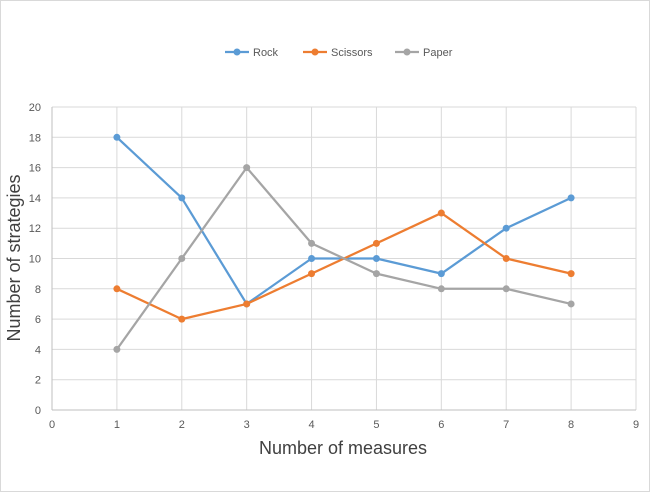 The height and width of the screenshot is (492, 650). I want to click on legend-label-scissors: Scissors, so click(352, 53).